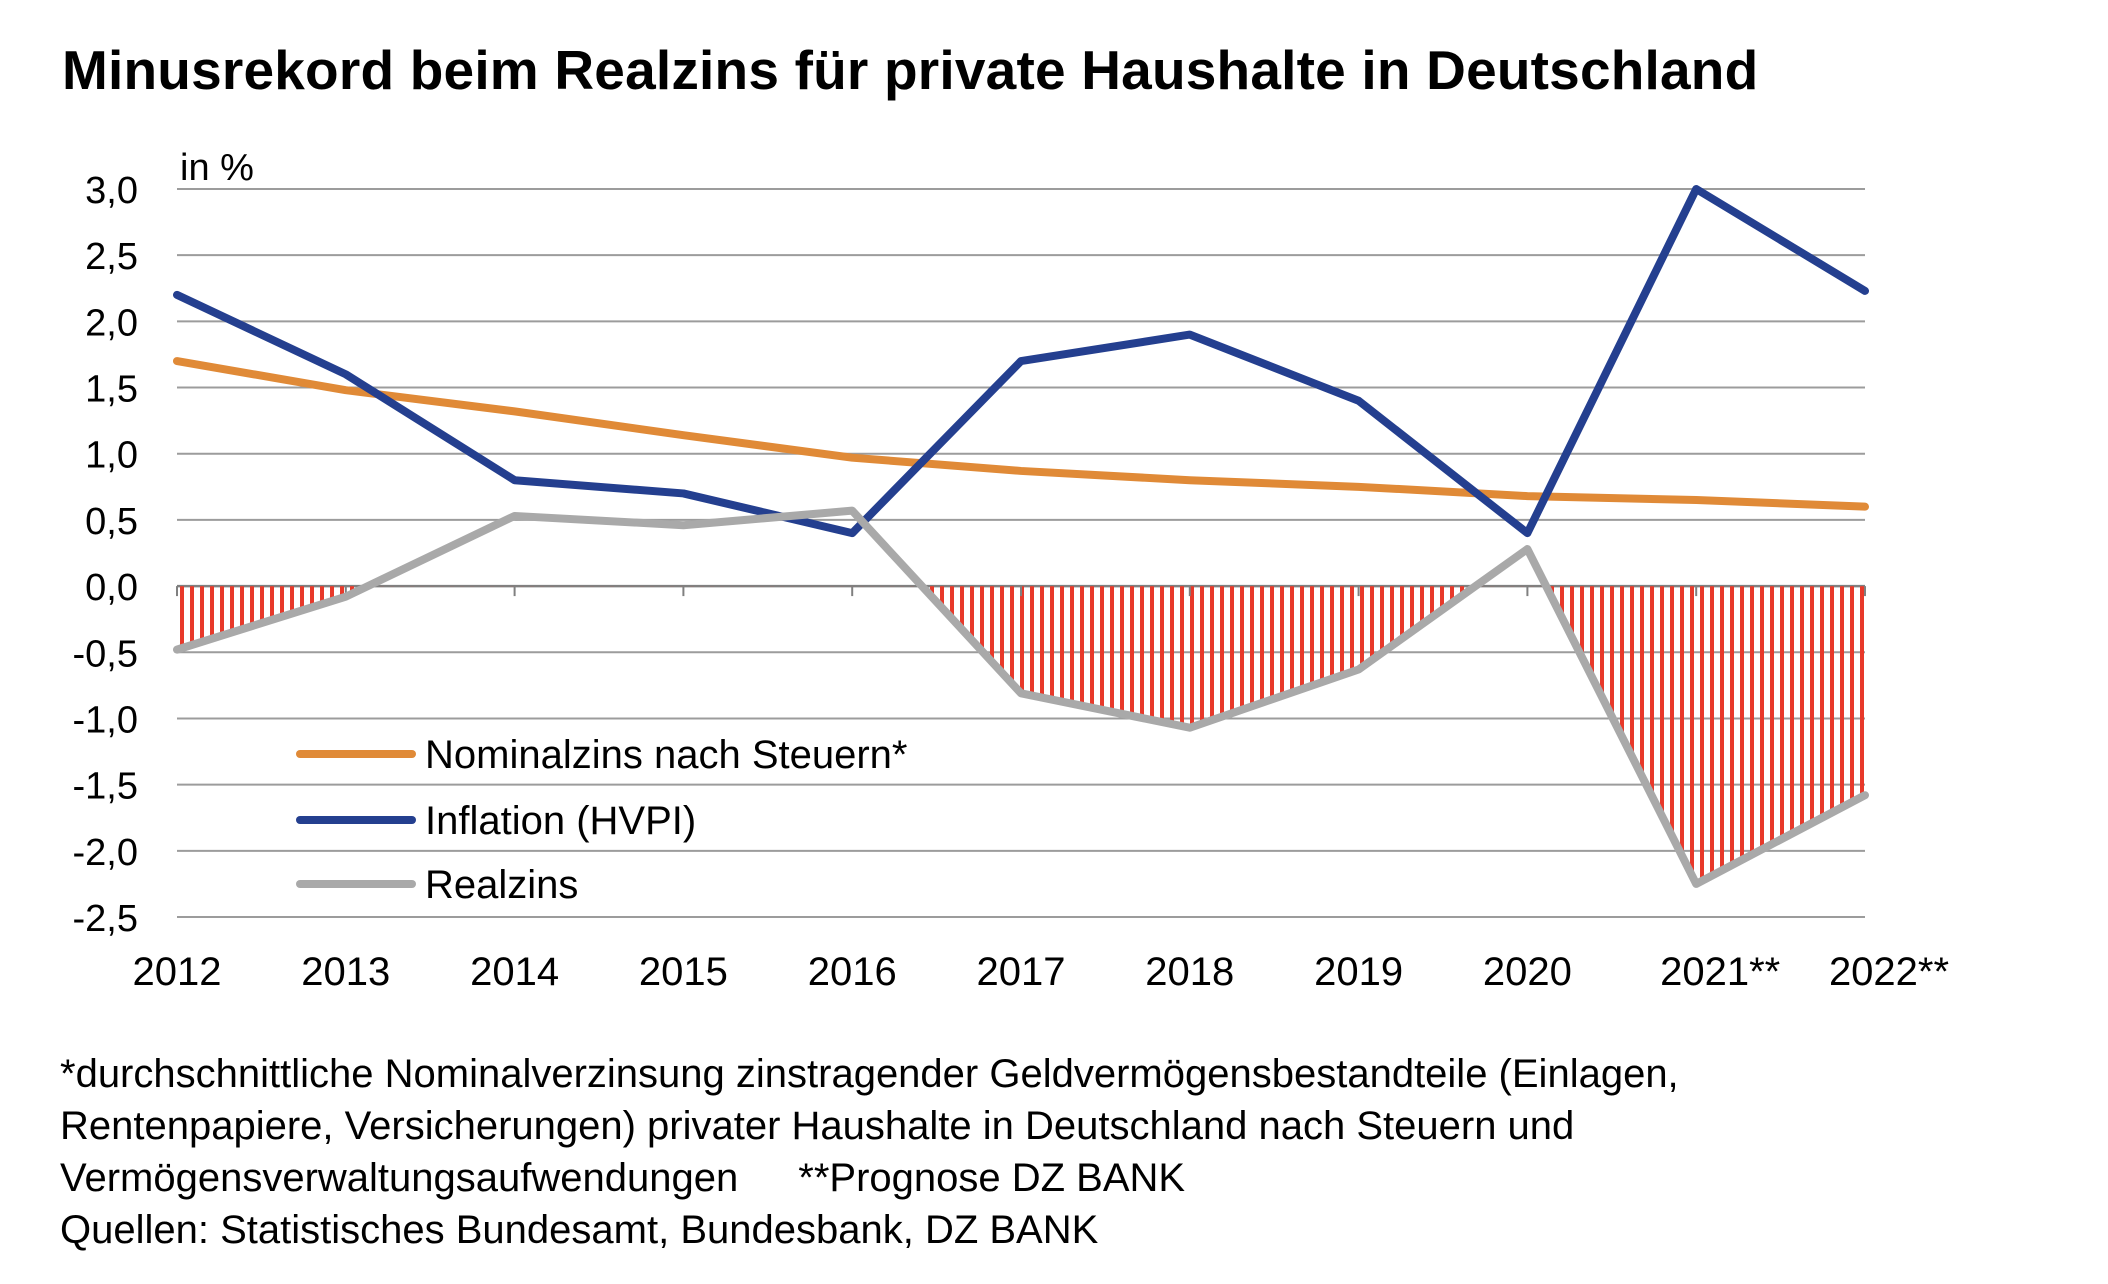 Image resolution: width=2108 pixels, height=1284 pixels. What do you see at coordinates (105, 787) in the screenshot?
I see `y-tick-label: -1,5` at bounding box center [105, 787].